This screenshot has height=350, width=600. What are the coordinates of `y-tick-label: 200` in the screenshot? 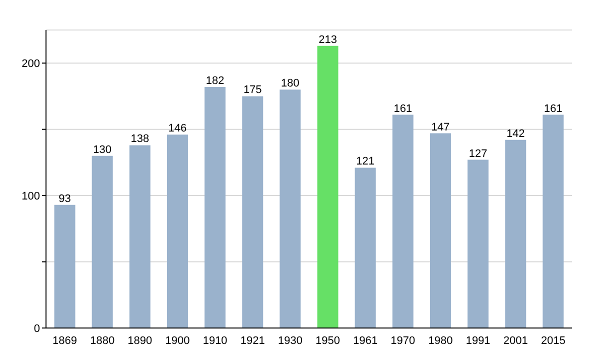 It's located at (31, 64).